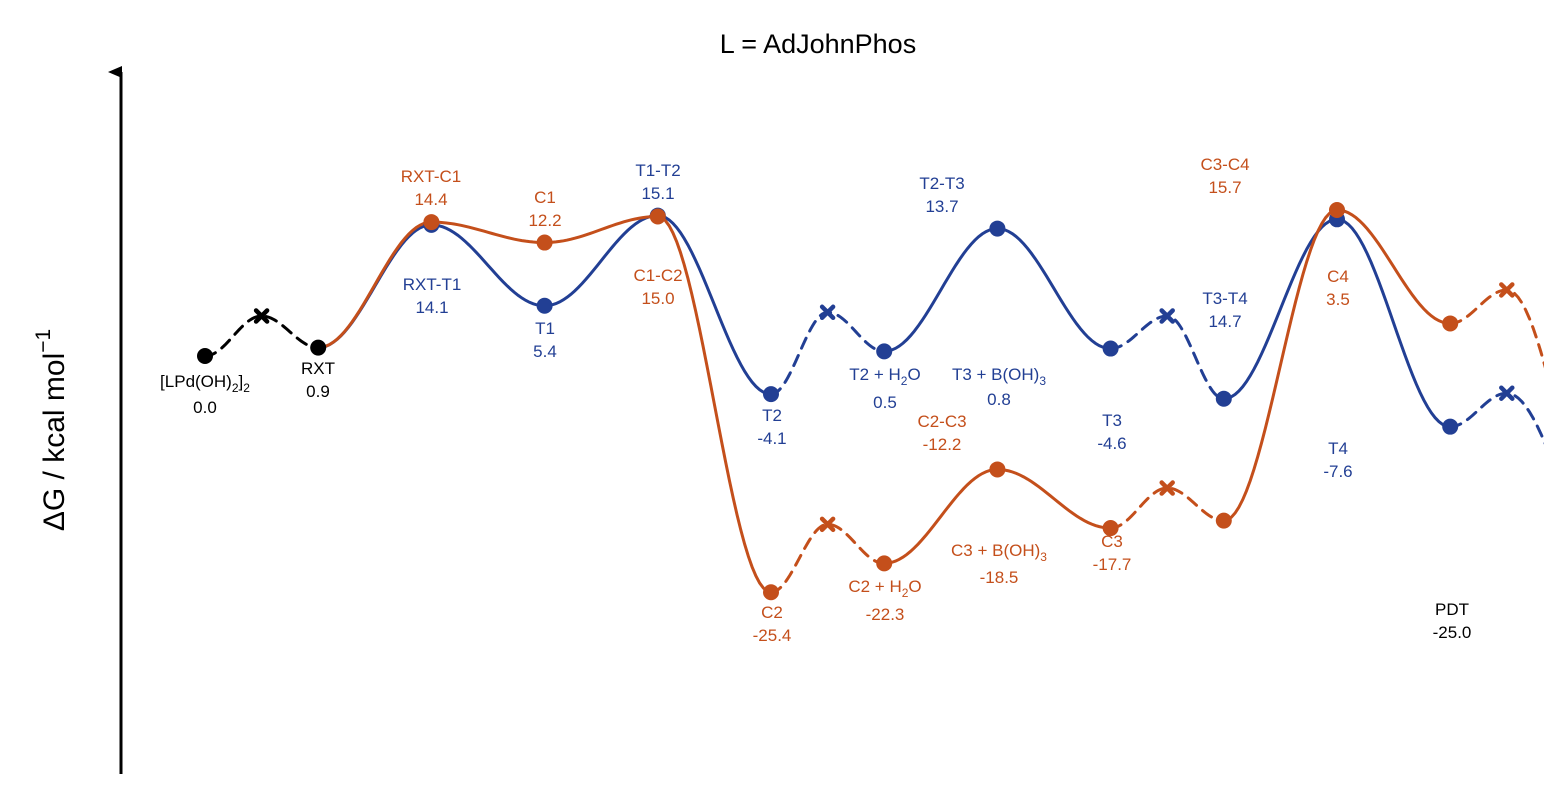 This screenshot has height=802, width=1544. I want to click on label-c2-value: -25.4, so click(772, 635).